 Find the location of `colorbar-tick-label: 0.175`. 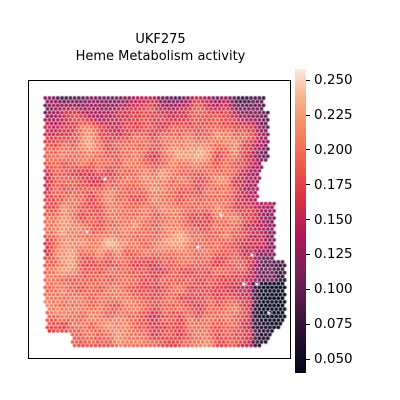

colorbar-tick-label: 0.175 is located at coordinates (333, 184).